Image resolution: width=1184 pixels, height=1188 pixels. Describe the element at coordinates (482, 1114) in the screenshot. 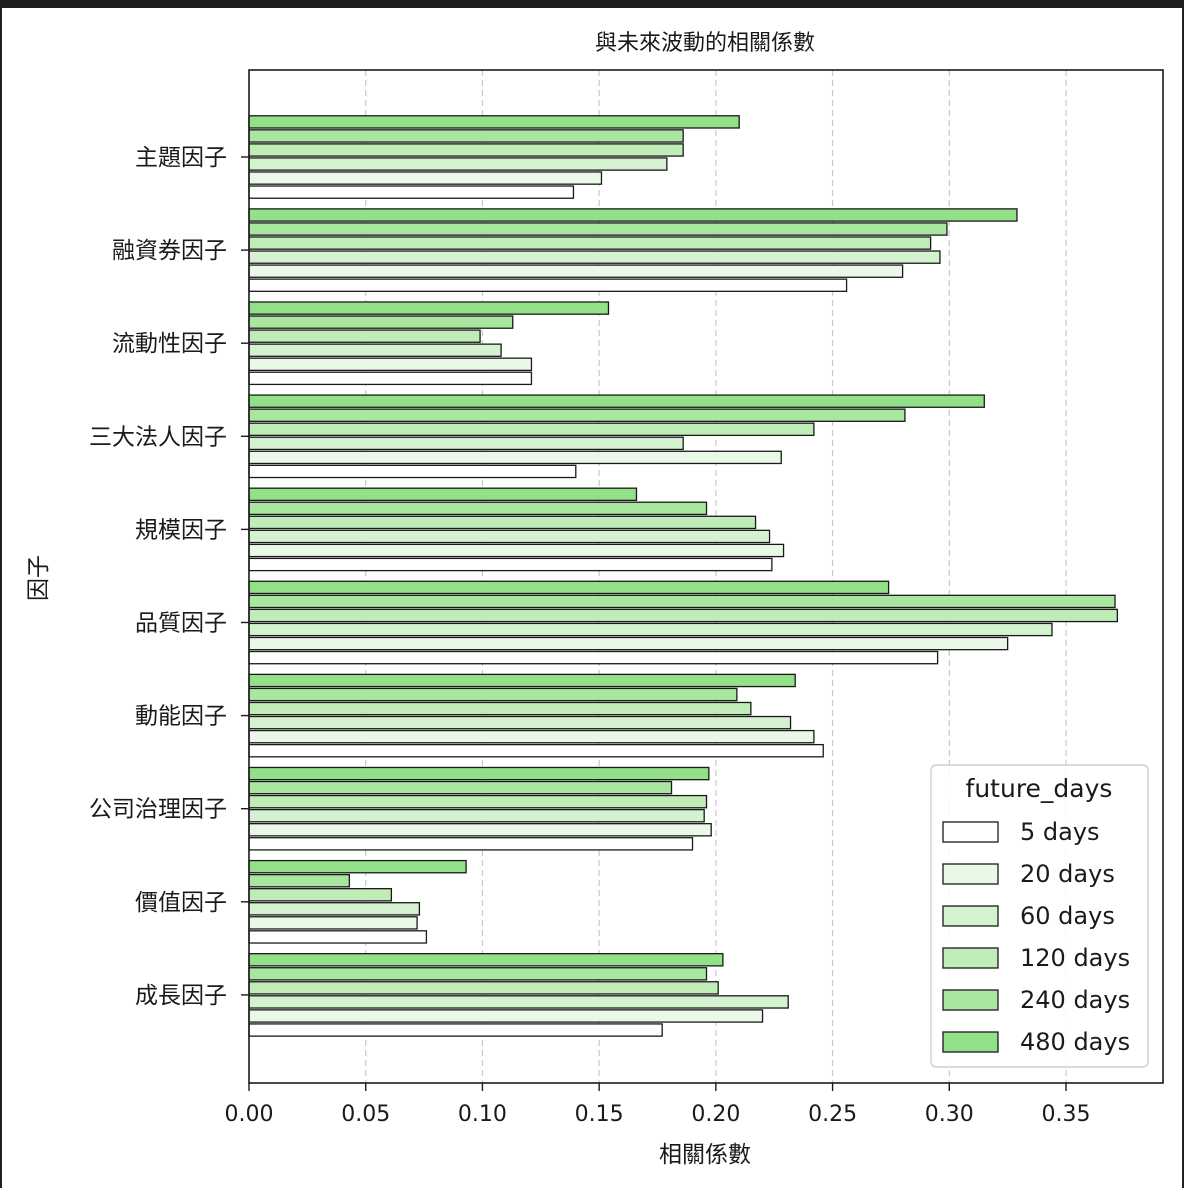

I see `x-tick-label: 0.10` at that location.